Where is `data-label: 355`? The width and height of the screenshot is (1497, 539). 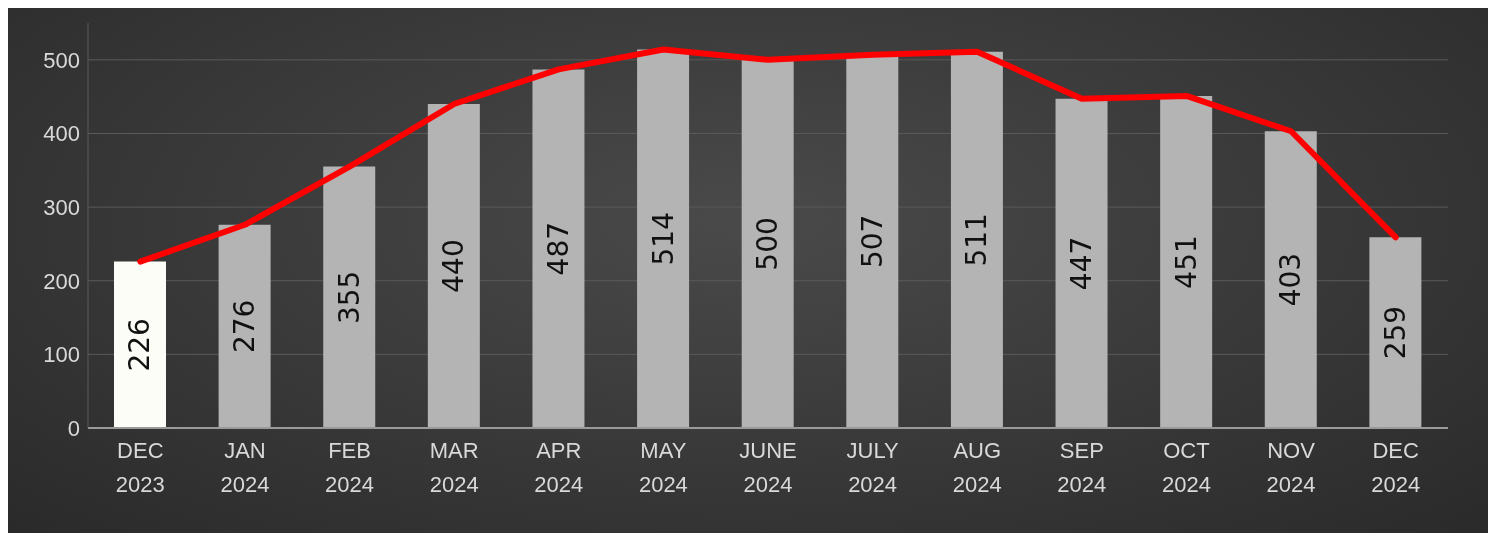 data-label: 355 is located at coordinates (349, 297).